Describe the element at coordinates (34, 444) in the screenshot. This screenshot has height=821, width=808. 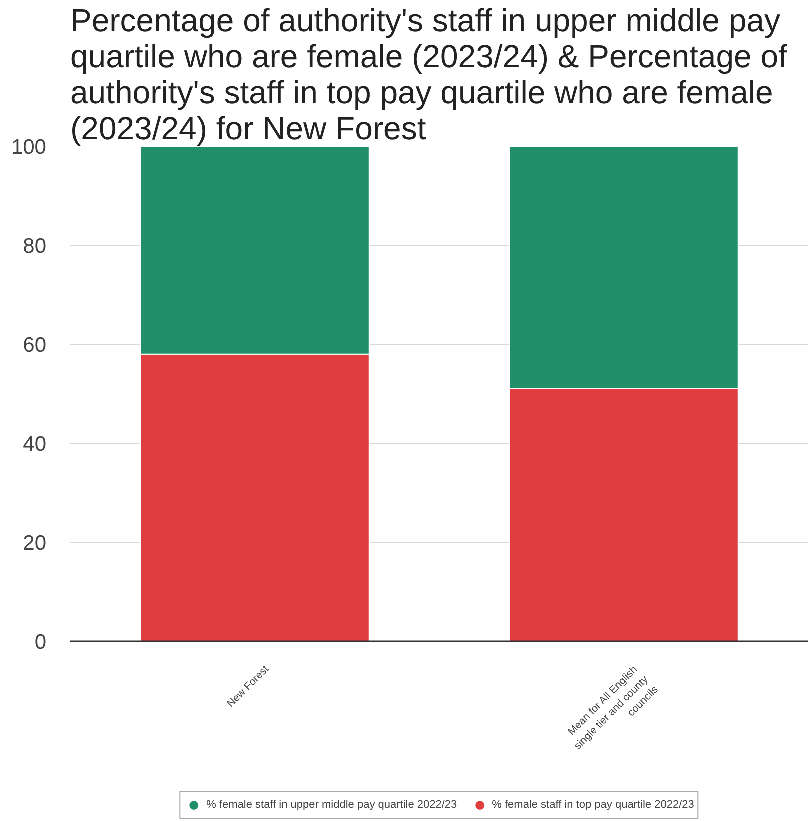
I see `y-tick-label: 40` at that location.